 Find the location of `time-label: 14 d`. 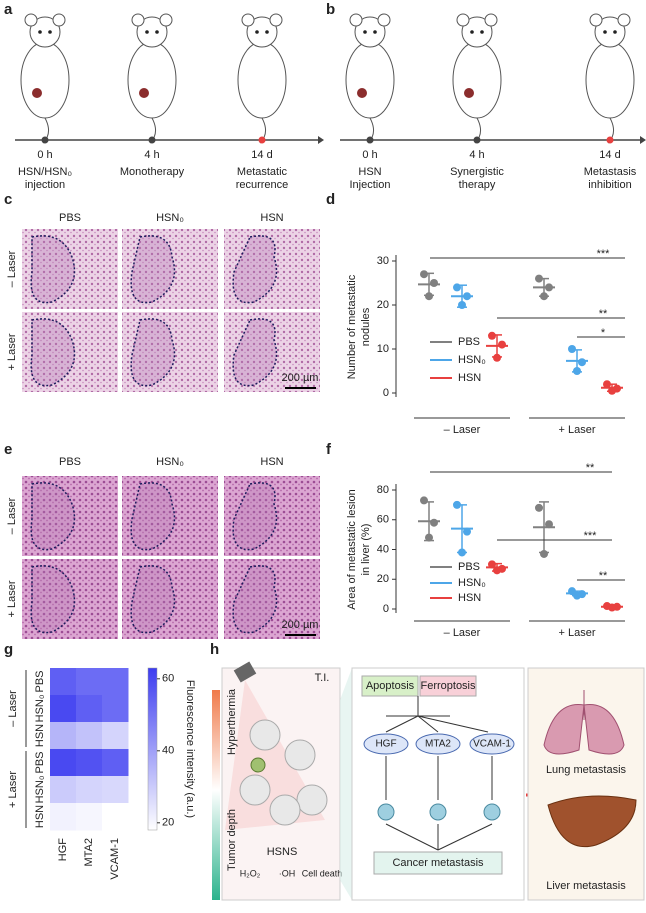

time-label: 14 d is located at coordinates (261, 155).